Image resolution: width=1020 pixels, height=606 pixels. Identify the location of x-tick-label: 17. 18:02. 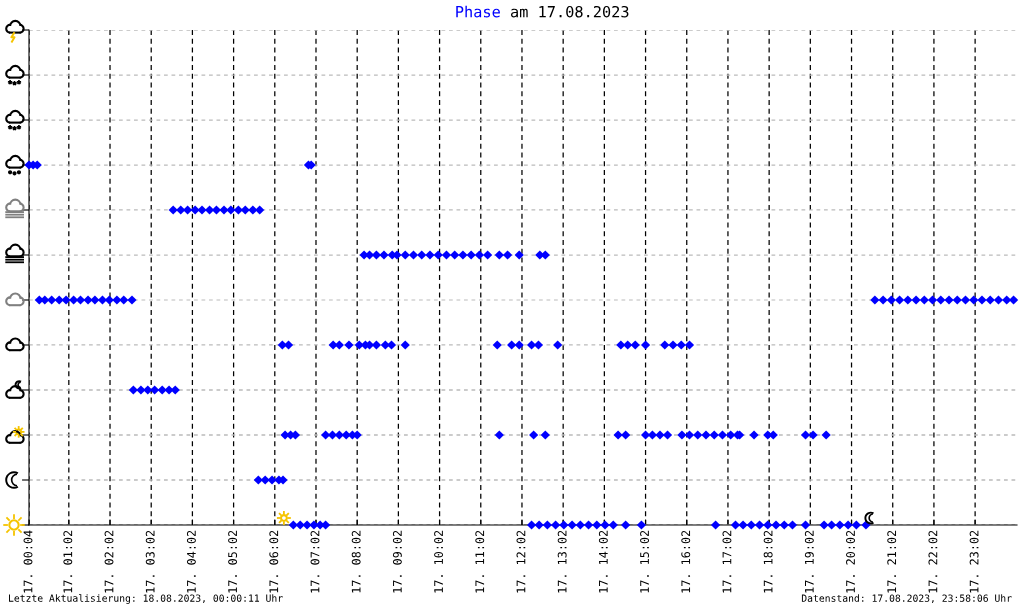
(768, 561).